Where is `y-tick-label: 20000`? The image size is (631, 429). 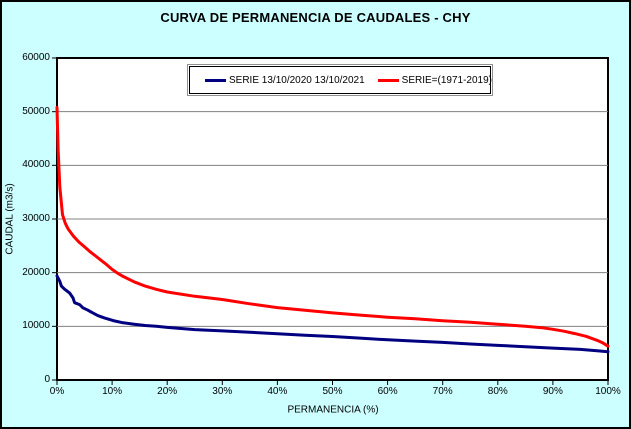 y-tick-label: 20000 is located at coordinates (36, 272).